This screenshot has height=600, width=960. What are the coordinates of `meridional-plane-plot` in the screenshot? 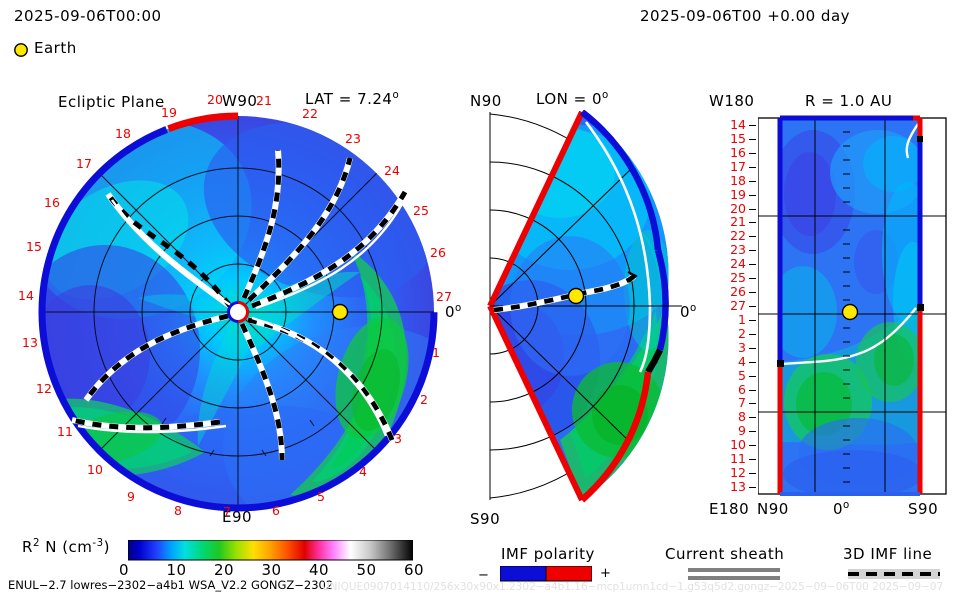 It's located at (577, 307).